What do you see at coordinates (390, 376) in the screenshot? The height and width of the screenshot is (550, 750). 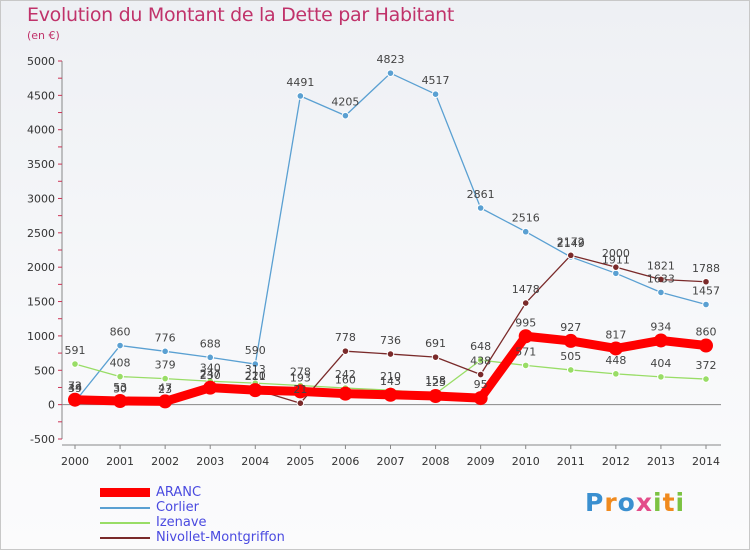 I see `data-label: 210` at bounding box center [390, 376].